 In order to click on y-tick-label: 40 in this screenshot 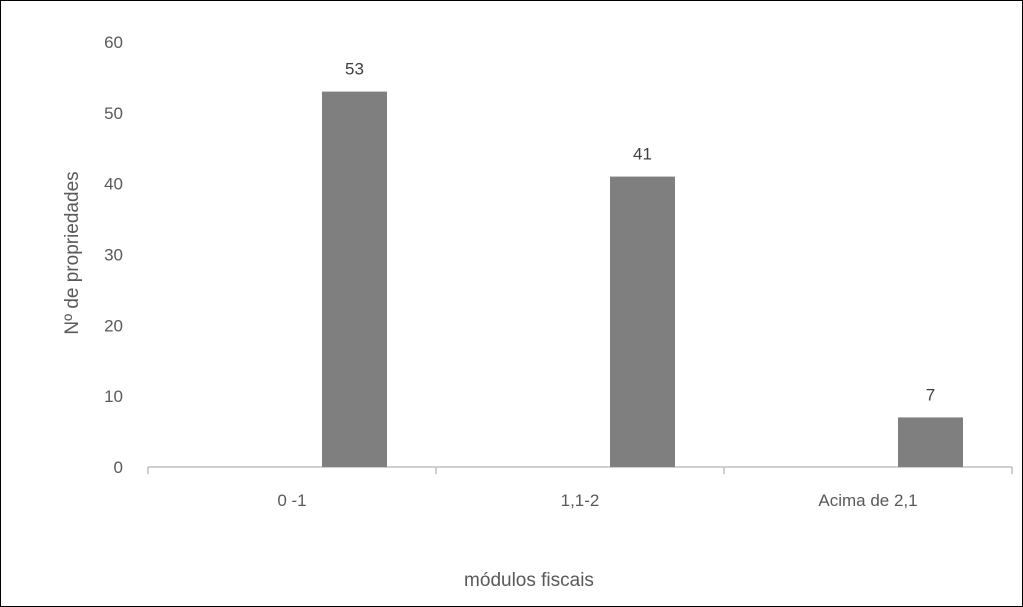, I will do `click(113, 184)`.